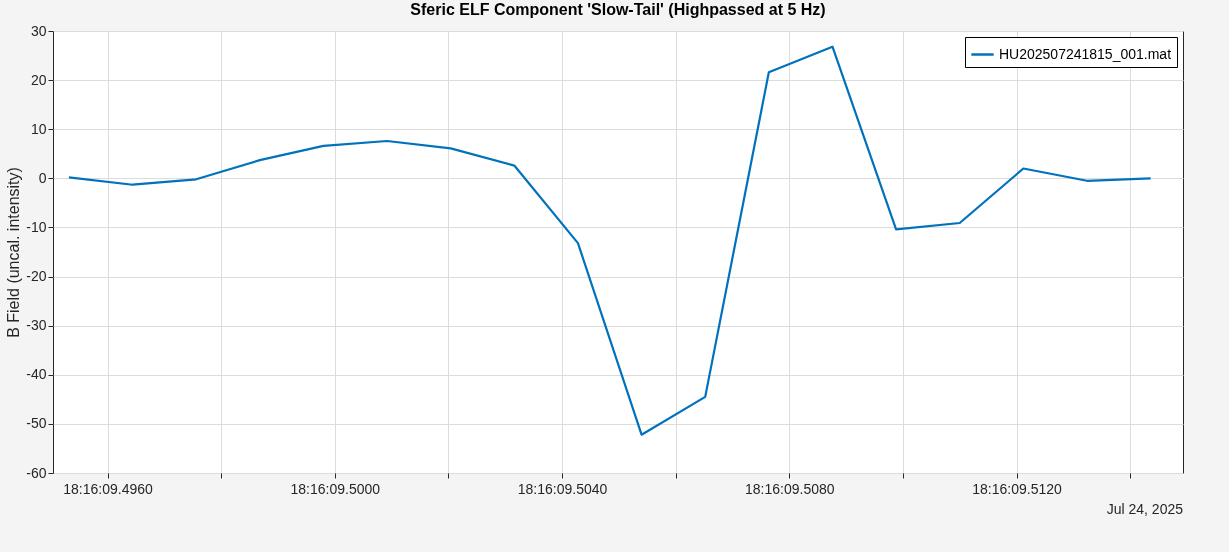 This screenshot has height=552, width=1229. What do you see at coordinates (38, 79) in the screenshot?
I see `y-tick-label: 20` at bounding box center [38, 79].